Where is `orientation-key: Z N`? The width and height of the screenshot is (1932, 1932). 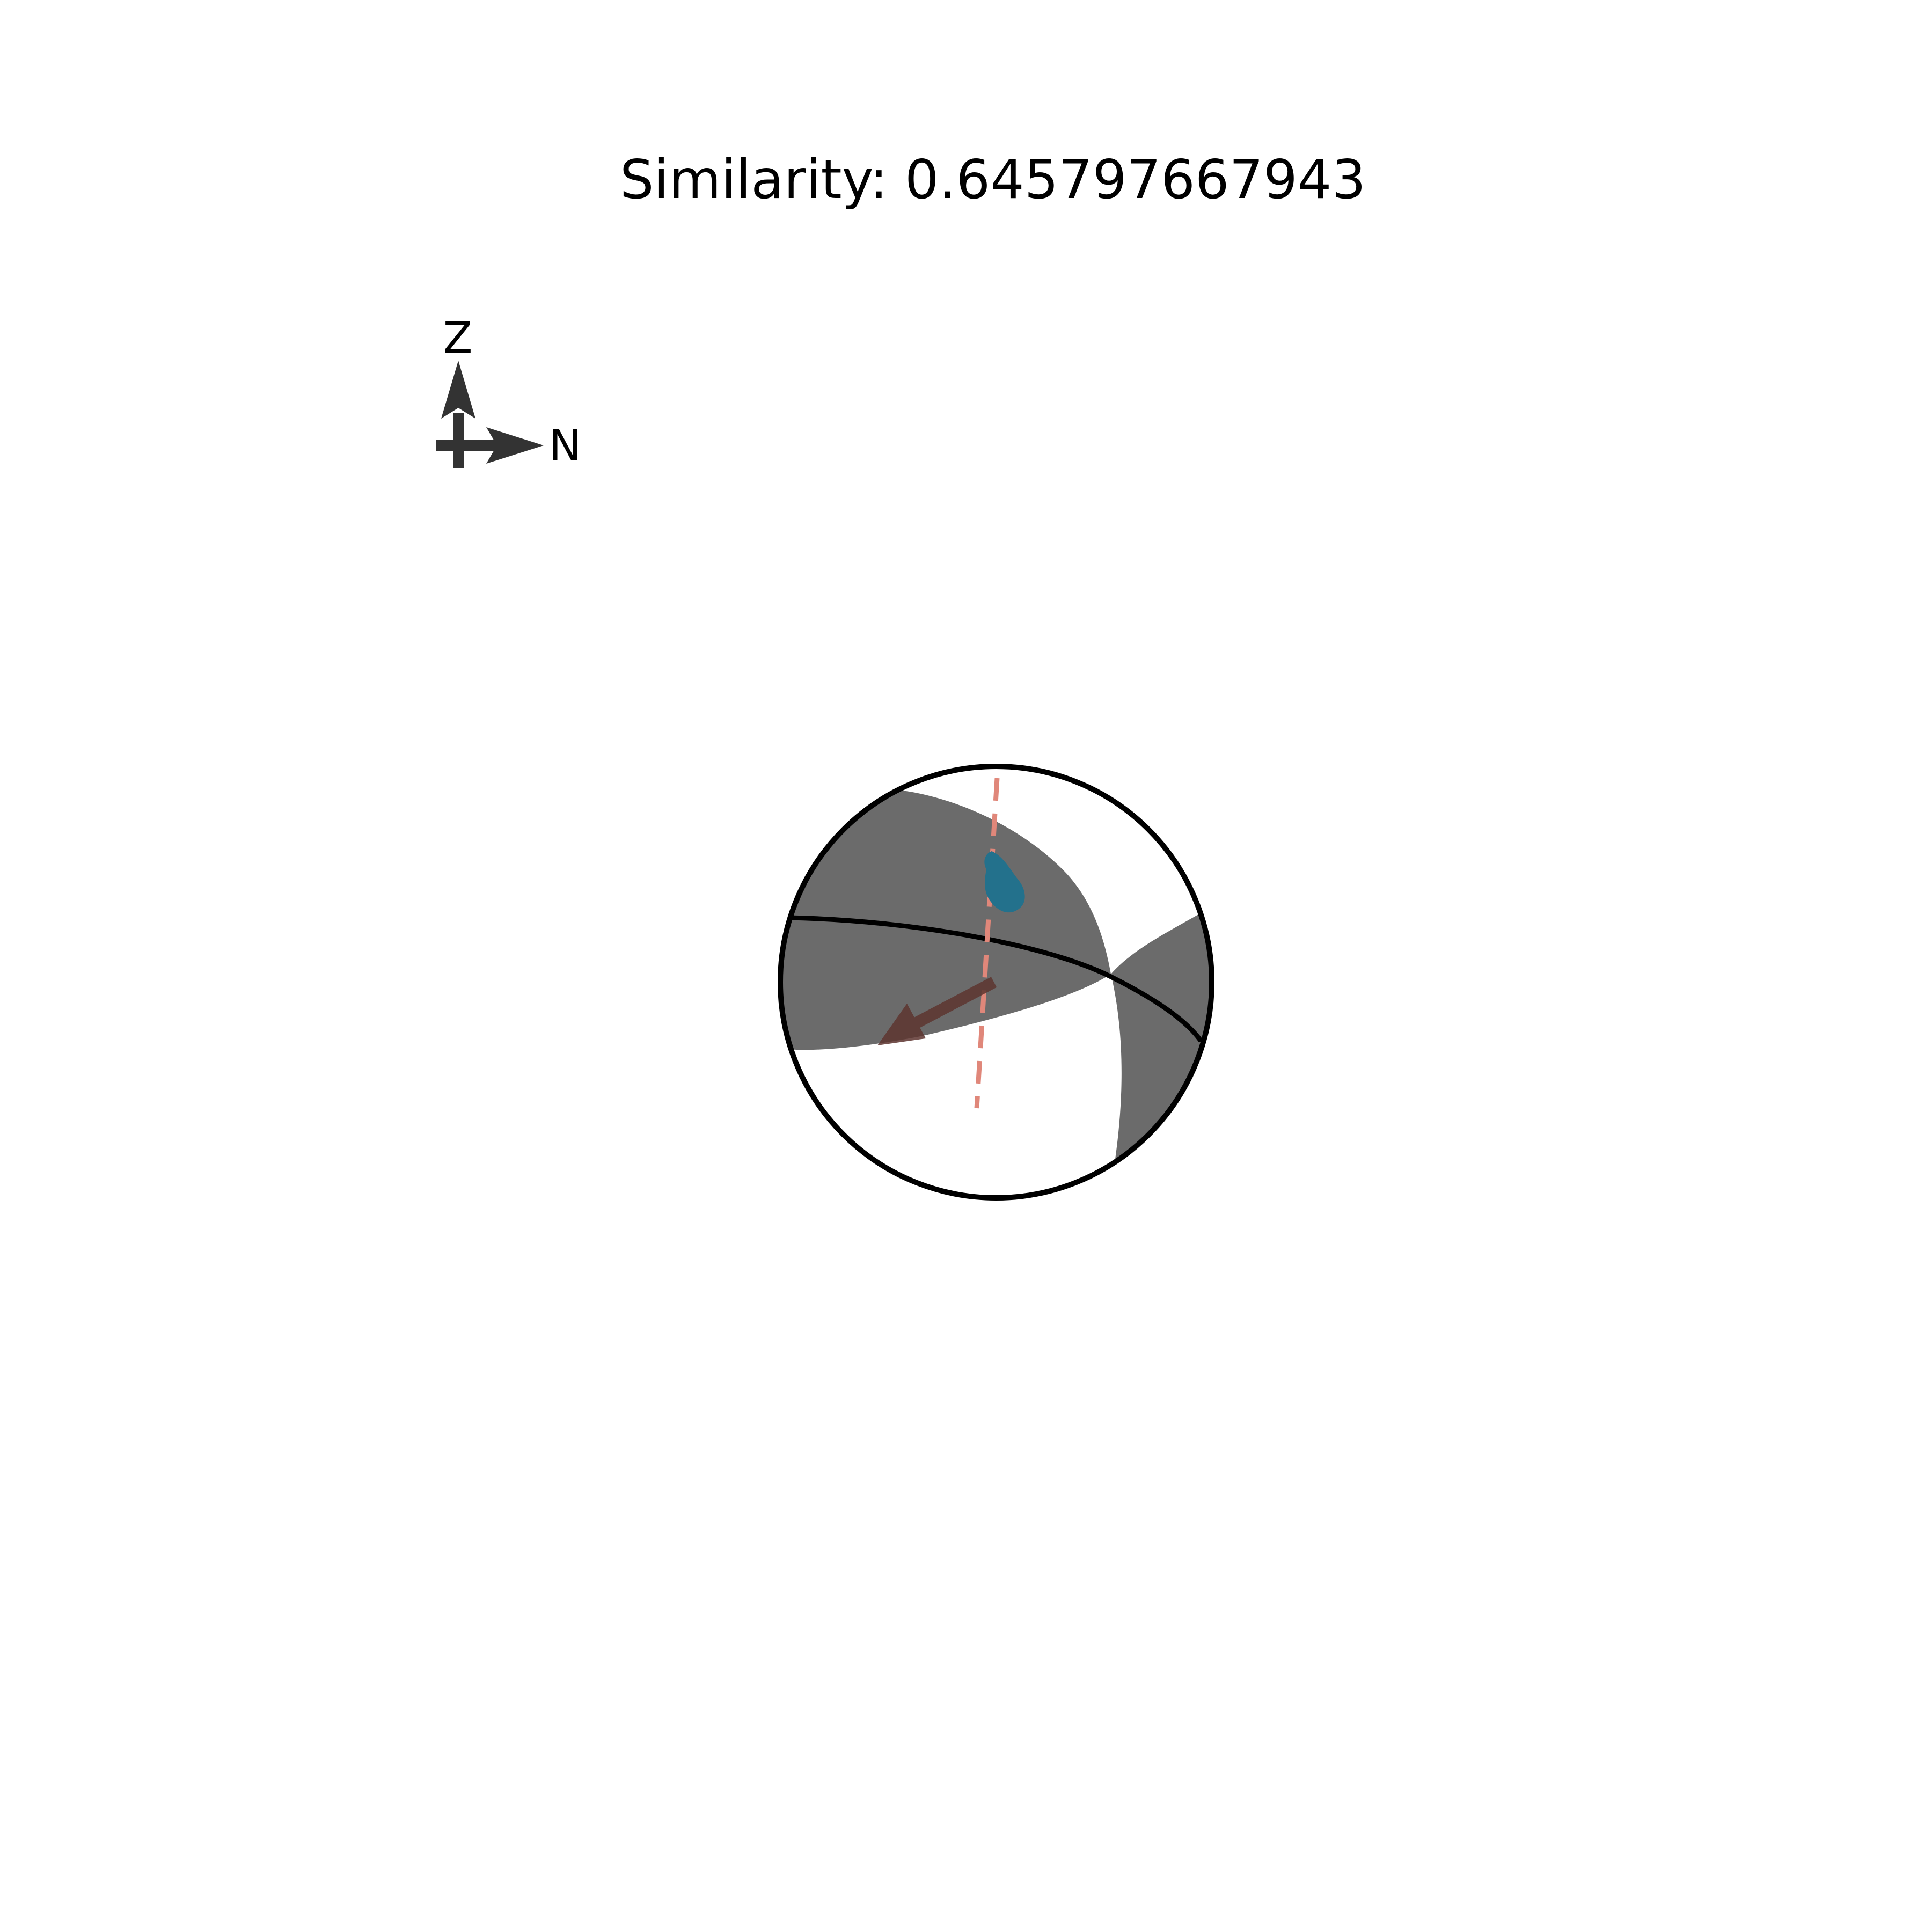 orientation-key: Z N is located at coordinates (508, 392).